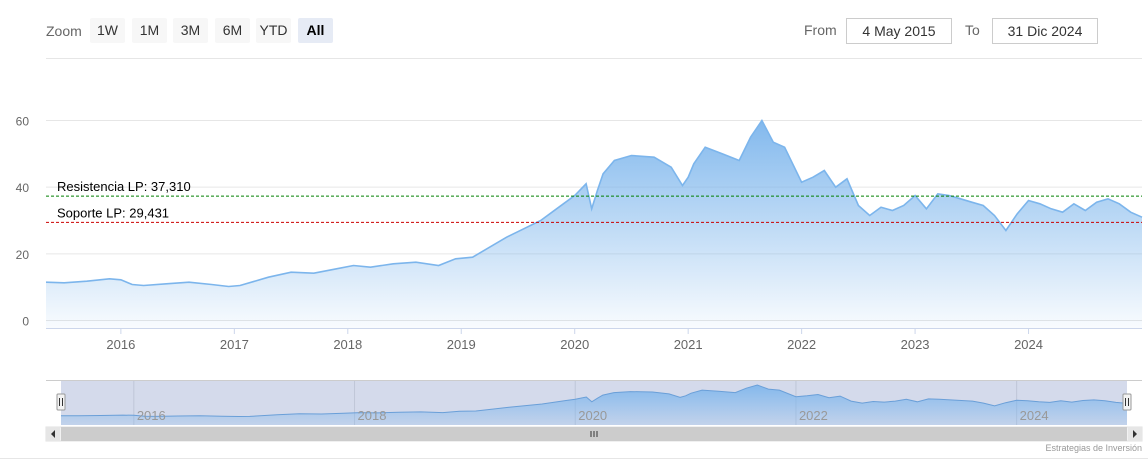  Describe the element at coordinates (972, 30) in the screenshot. I see `to-label: To` at that location.